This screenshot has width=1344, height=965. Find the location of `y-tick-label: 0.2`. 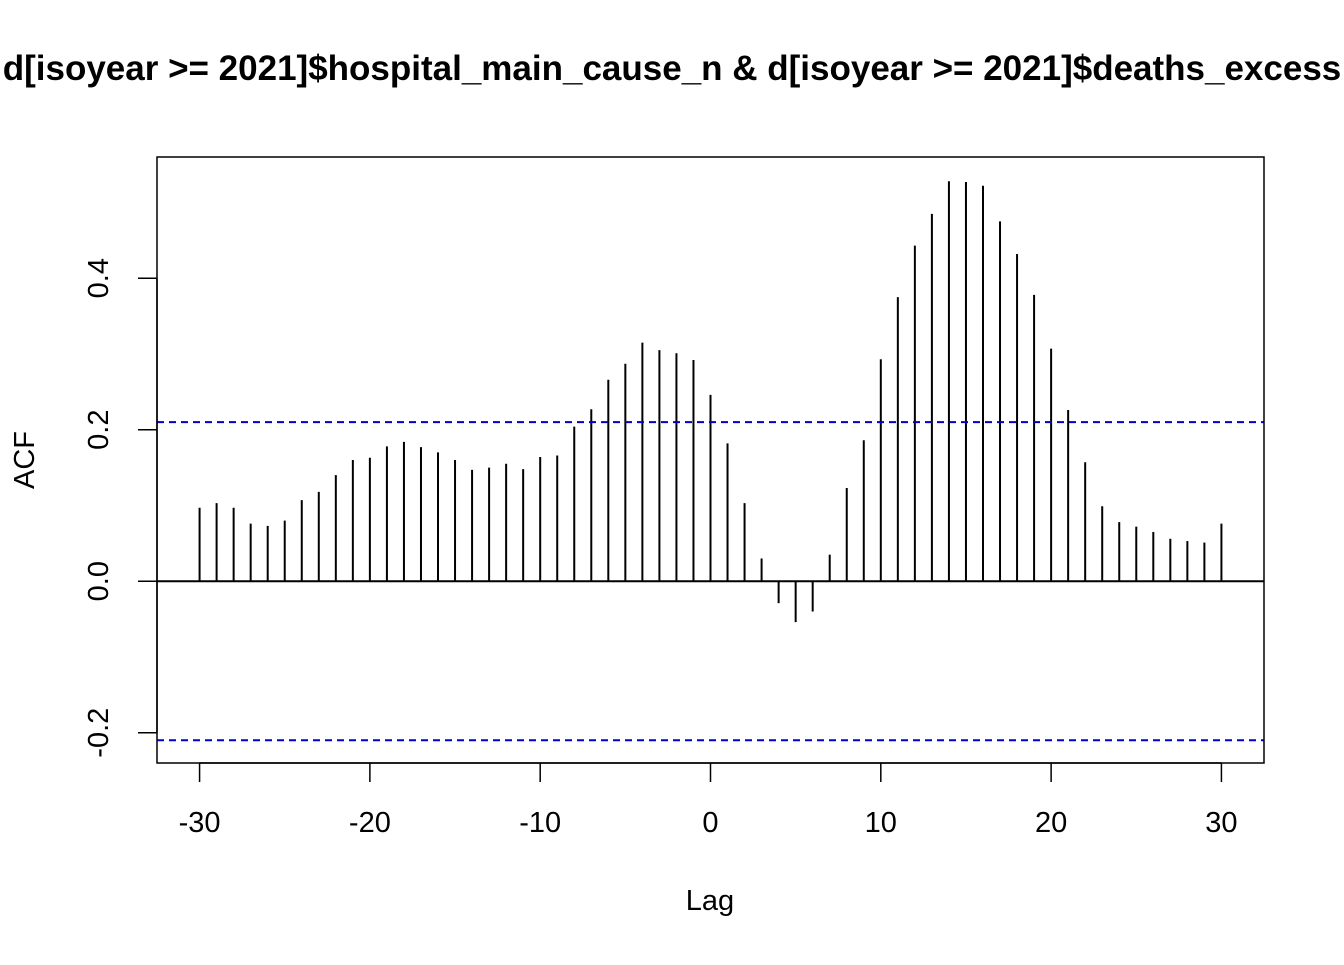

y-tick-label: 0.2 is located at coordinates (99, 430).